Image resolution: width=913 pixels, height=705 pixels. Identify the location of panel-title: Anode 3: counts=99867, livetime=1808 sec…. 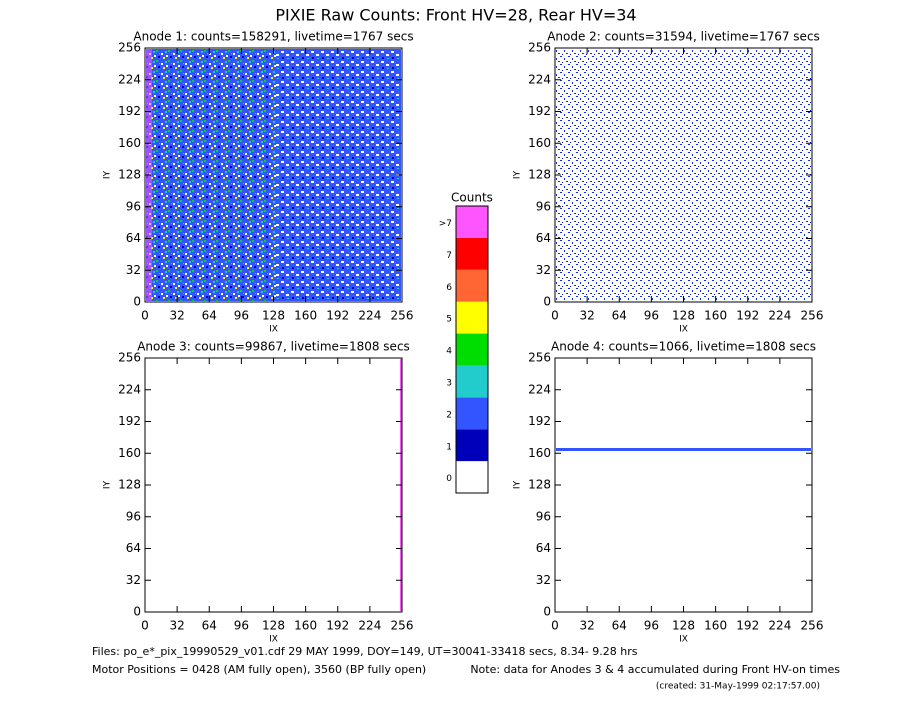
(273, 347).